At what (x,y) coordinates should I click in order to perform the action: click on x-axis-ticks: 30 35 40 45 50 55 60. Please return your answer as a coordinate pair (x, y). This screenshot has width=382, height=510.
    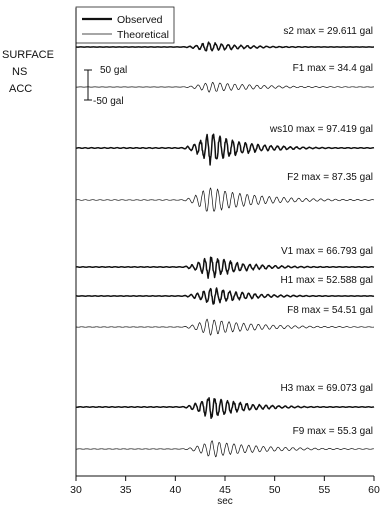
    Looking at the image, I should click on (225, 486).